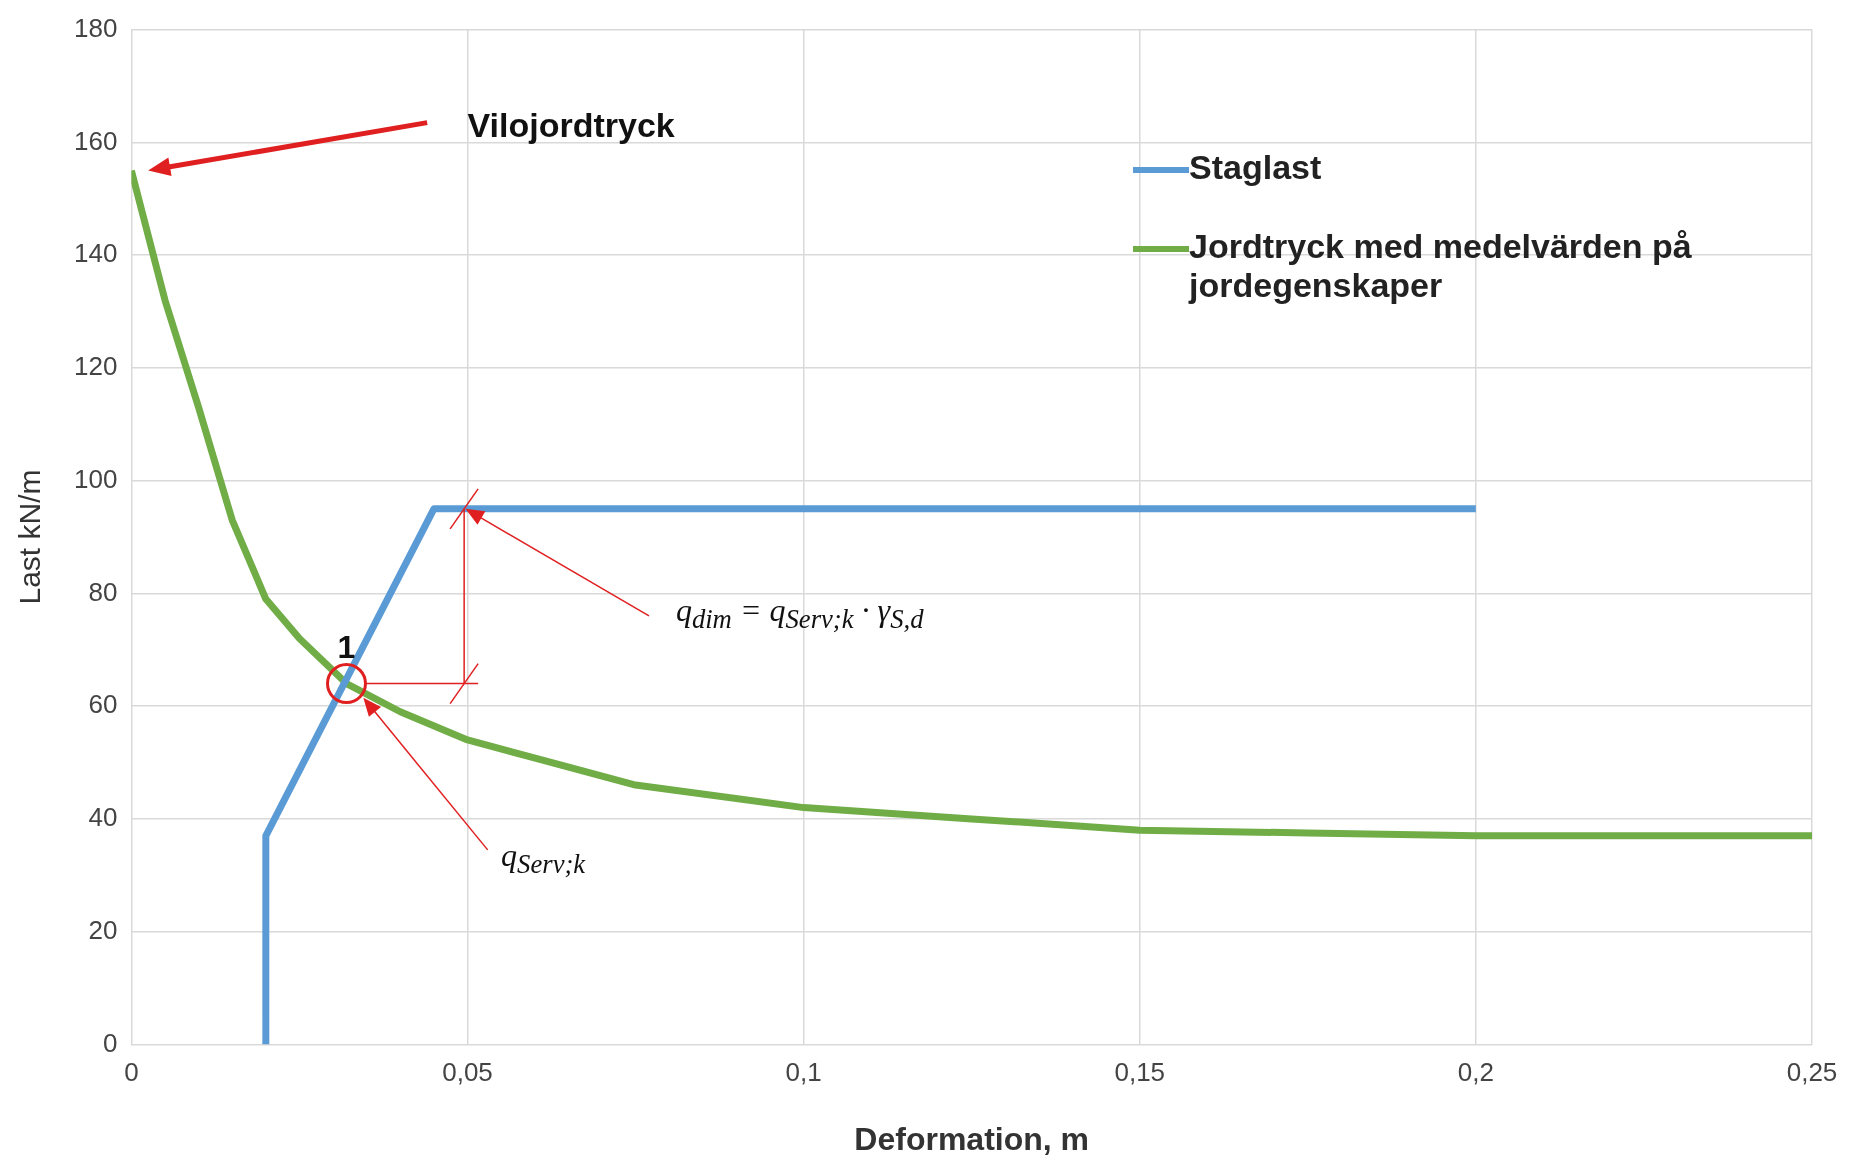  I want to click on annotation: 1, so click(346, 648).